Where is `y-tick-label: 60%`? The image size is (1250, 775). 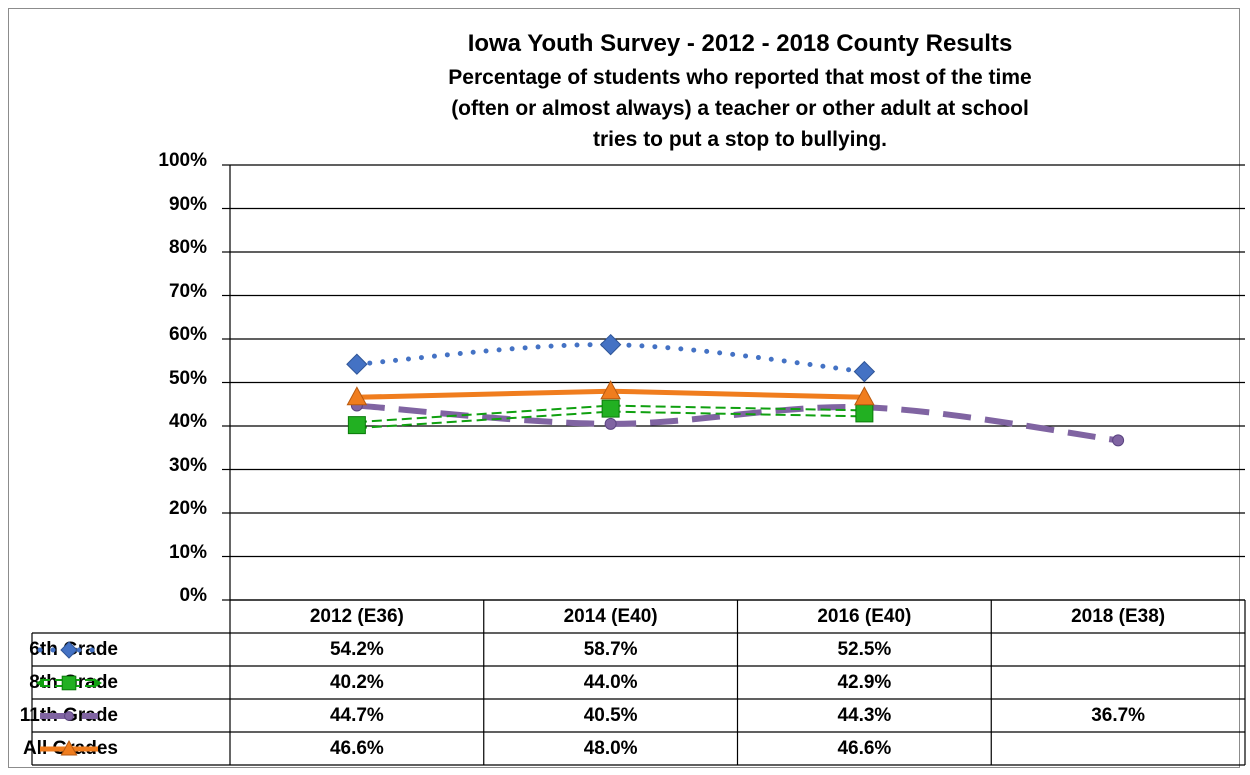
y-tick-label: 60% is located at coordinates (187, 334).